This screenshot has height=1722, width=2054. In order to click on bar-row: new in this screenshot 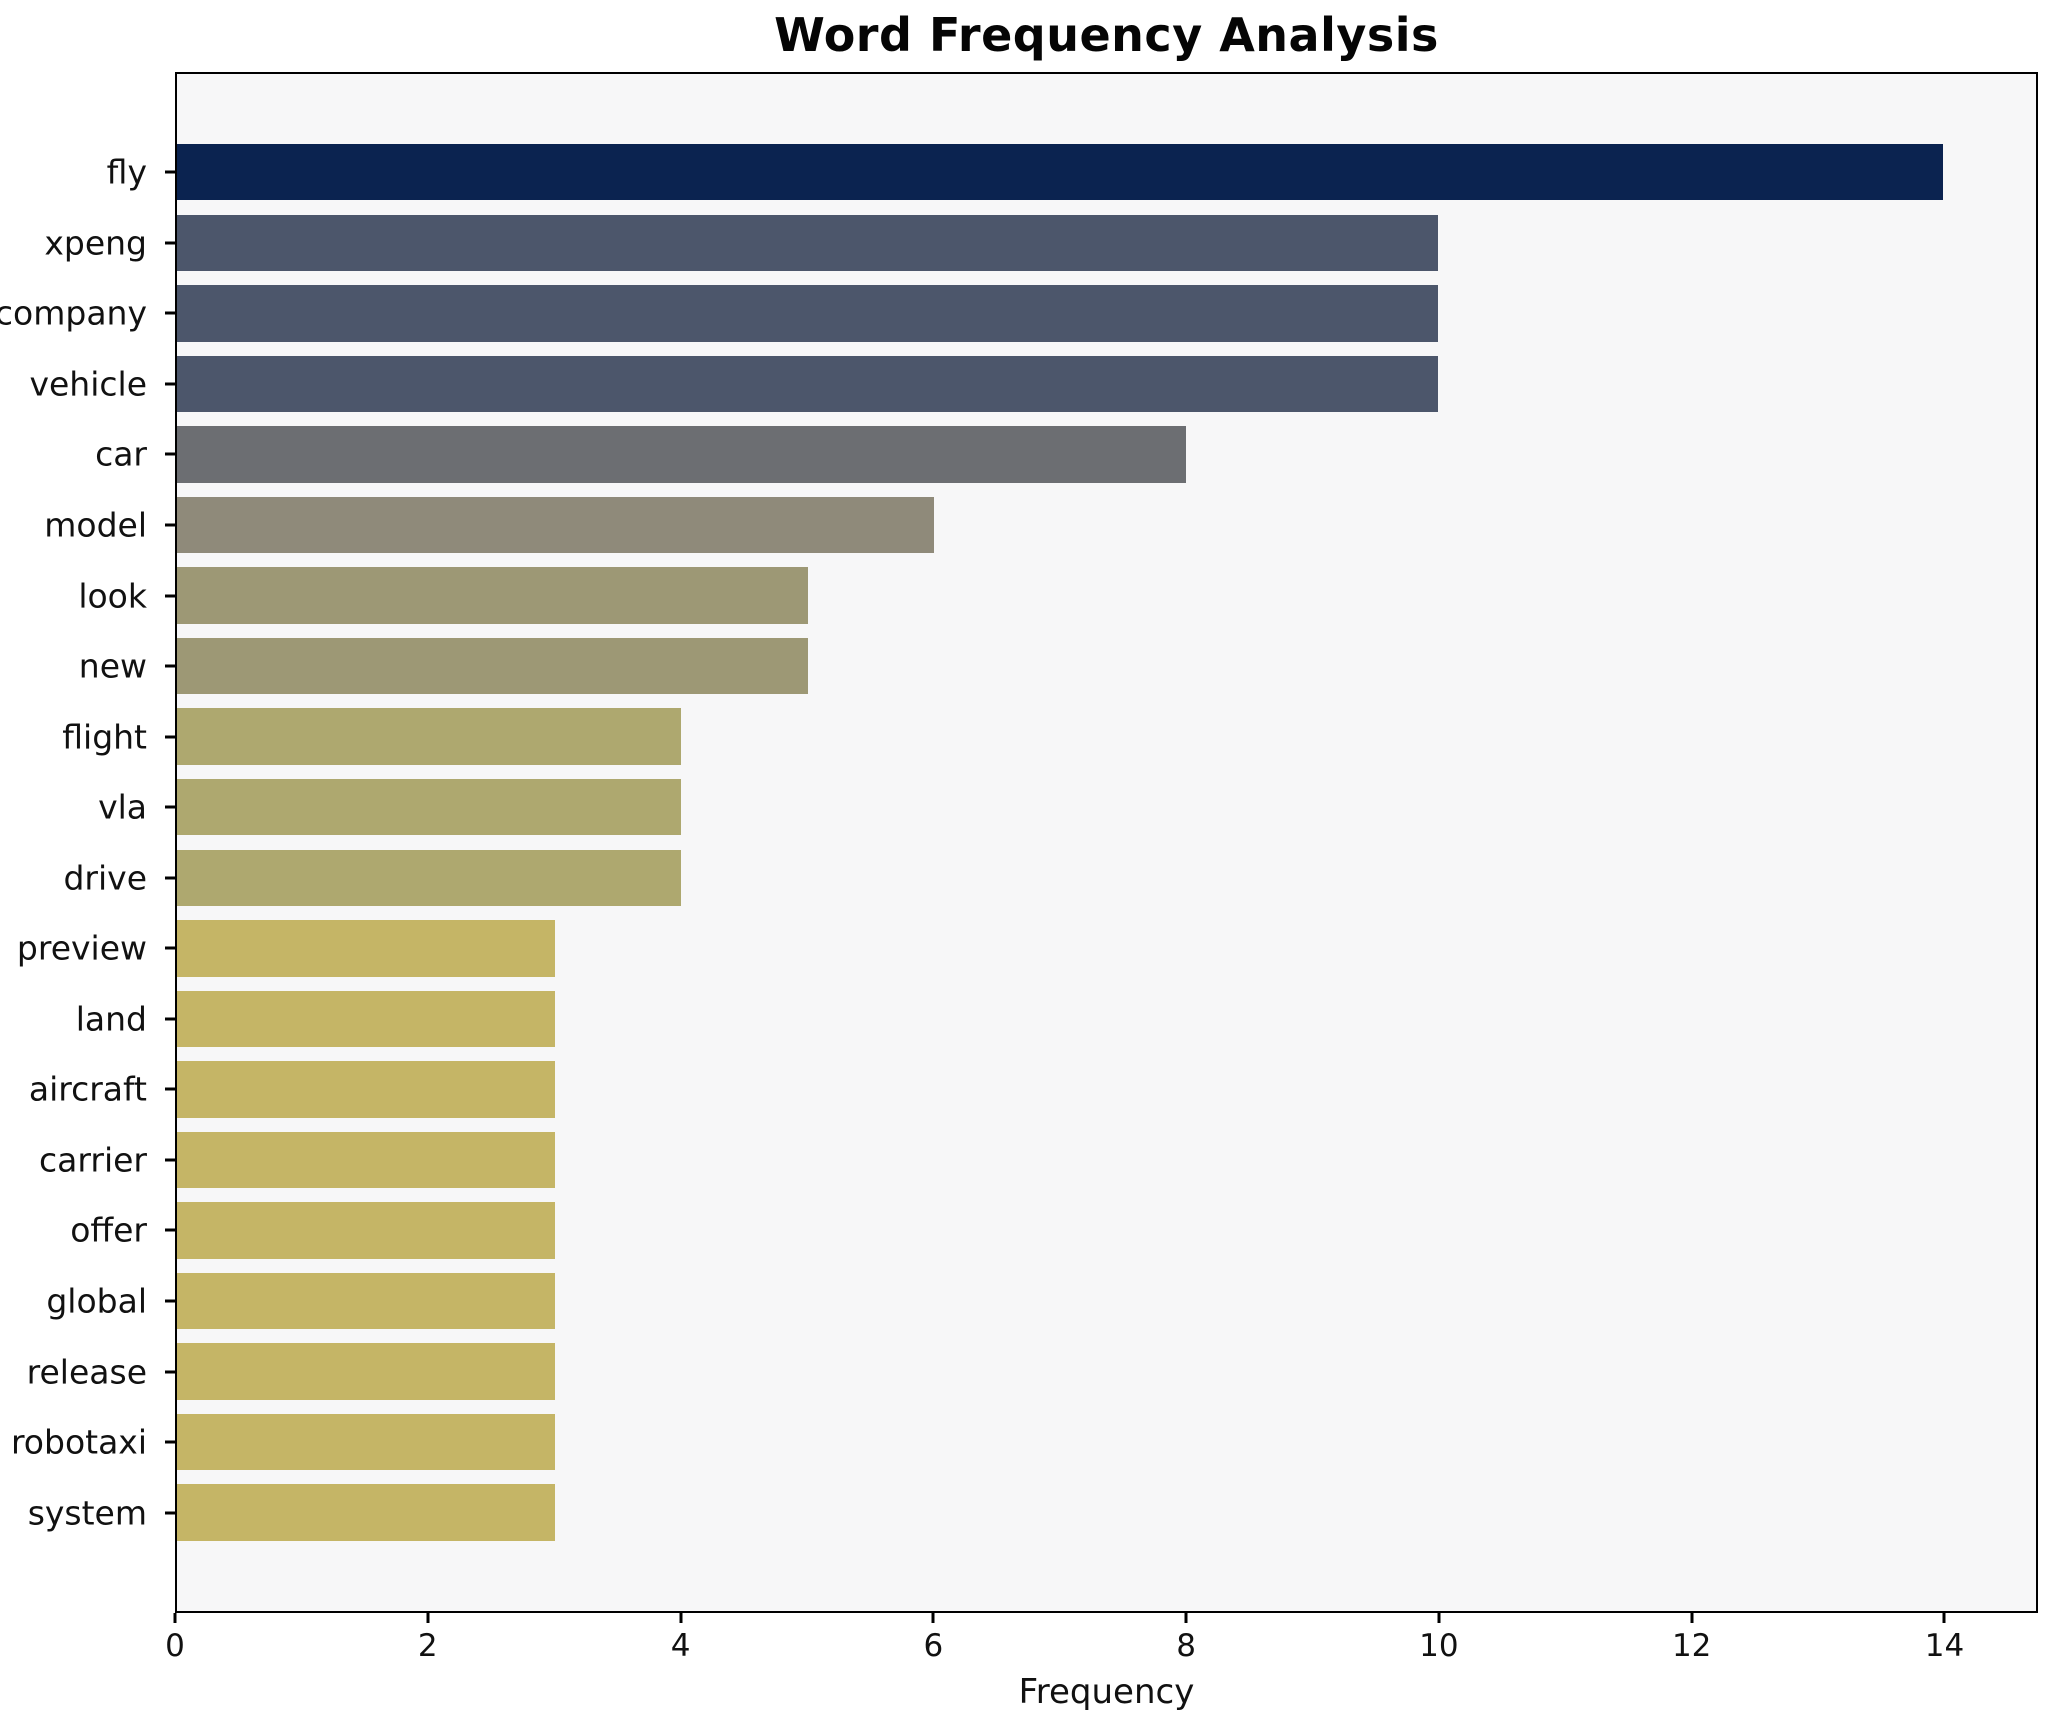, I will do `click(1057, 666)`.